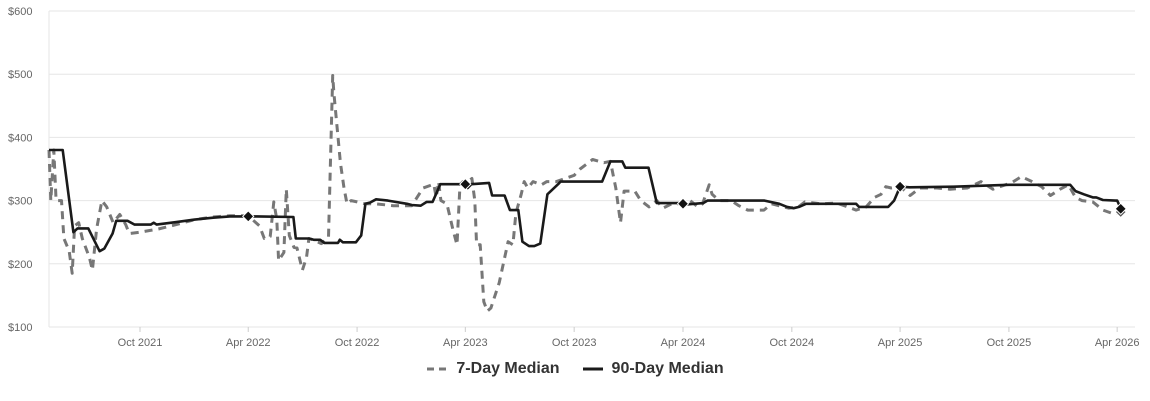  What do you see at coordinates (20, 265) in the screenshot?
I see `y-tick-label: $200` at bounding box center [20, 265].